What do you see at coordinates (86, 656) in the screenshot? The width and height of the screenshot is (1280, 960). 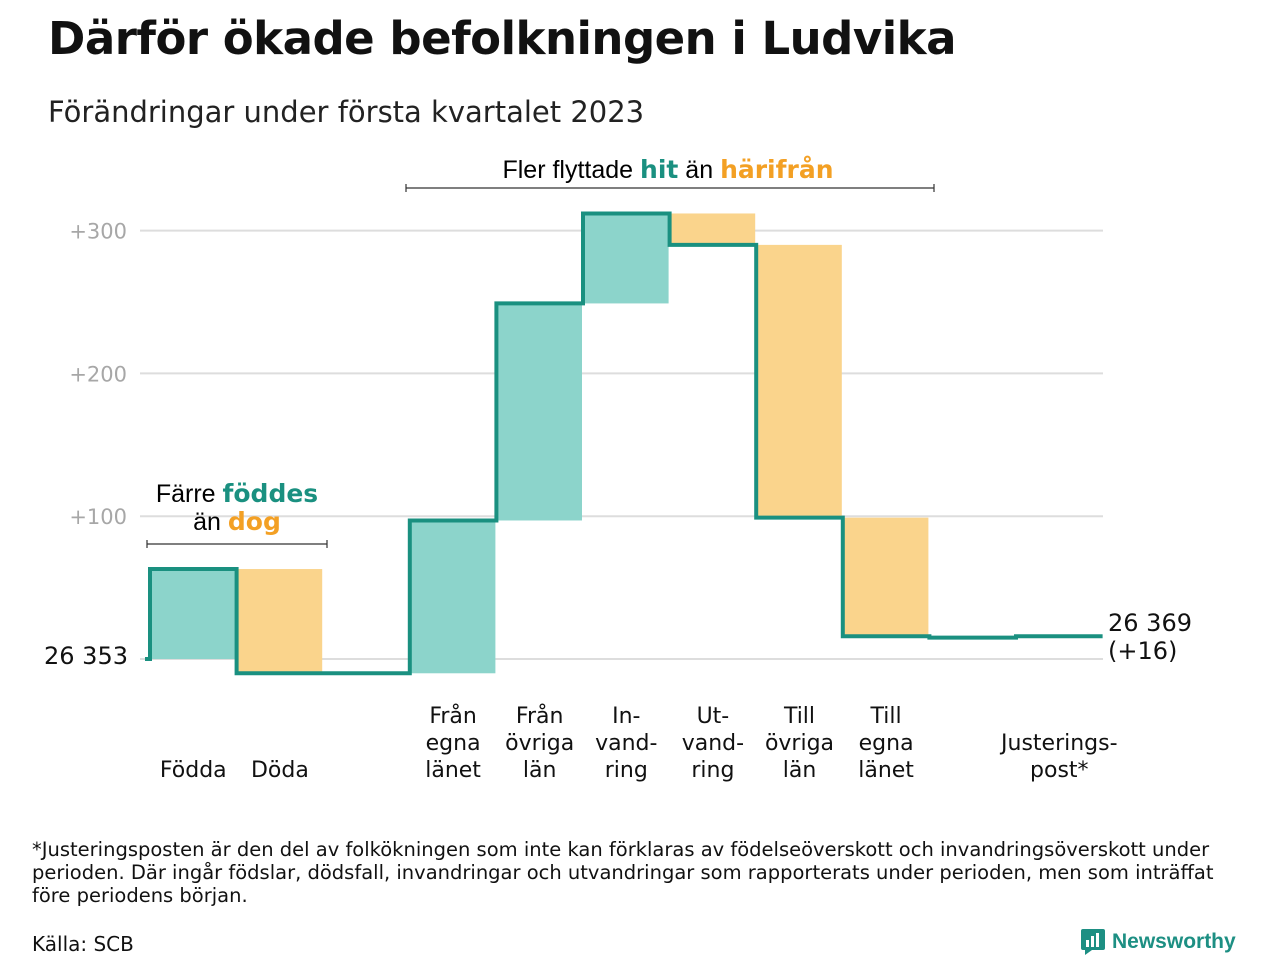 I see `start-value-label: 26 353` at bounding box center [86, 656].